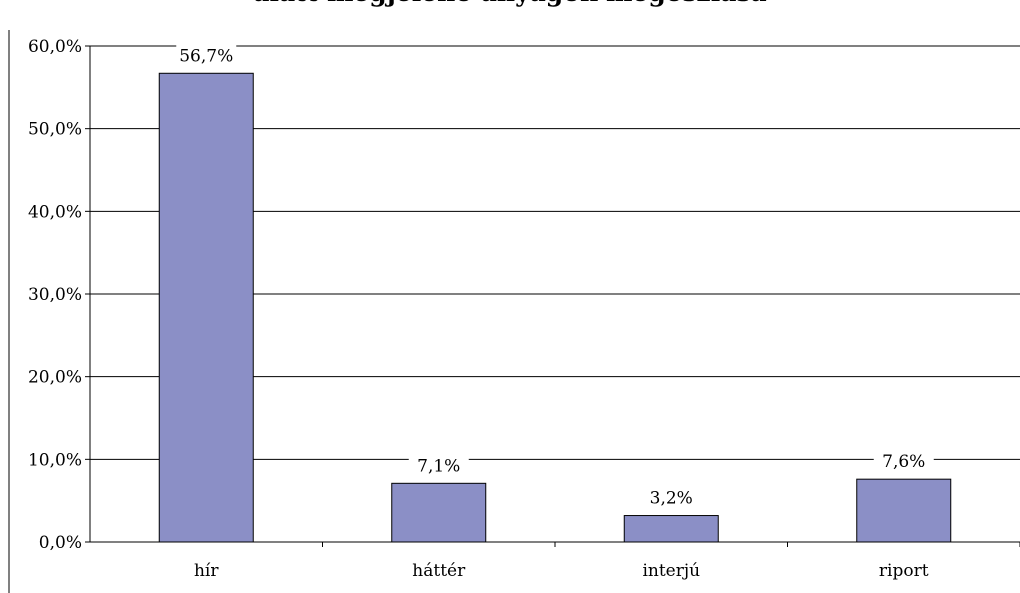 Image resolution: width=1020 pixels, height=593 pixels. I want to click on y-tick-label: 10,0%, so click(55, 460).